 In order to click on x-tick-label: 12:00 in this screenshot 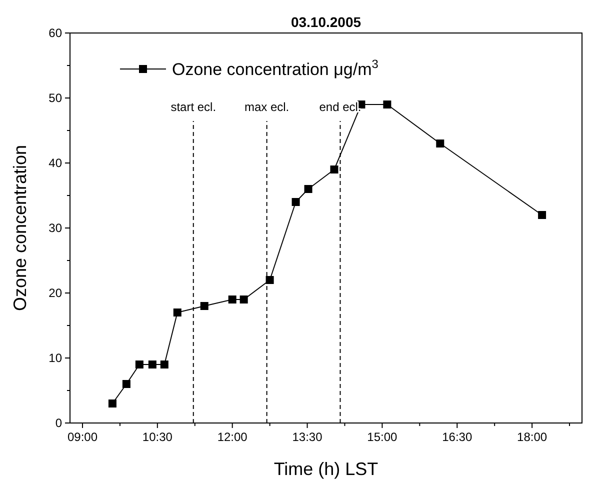, I will do `click(232, 437)`.